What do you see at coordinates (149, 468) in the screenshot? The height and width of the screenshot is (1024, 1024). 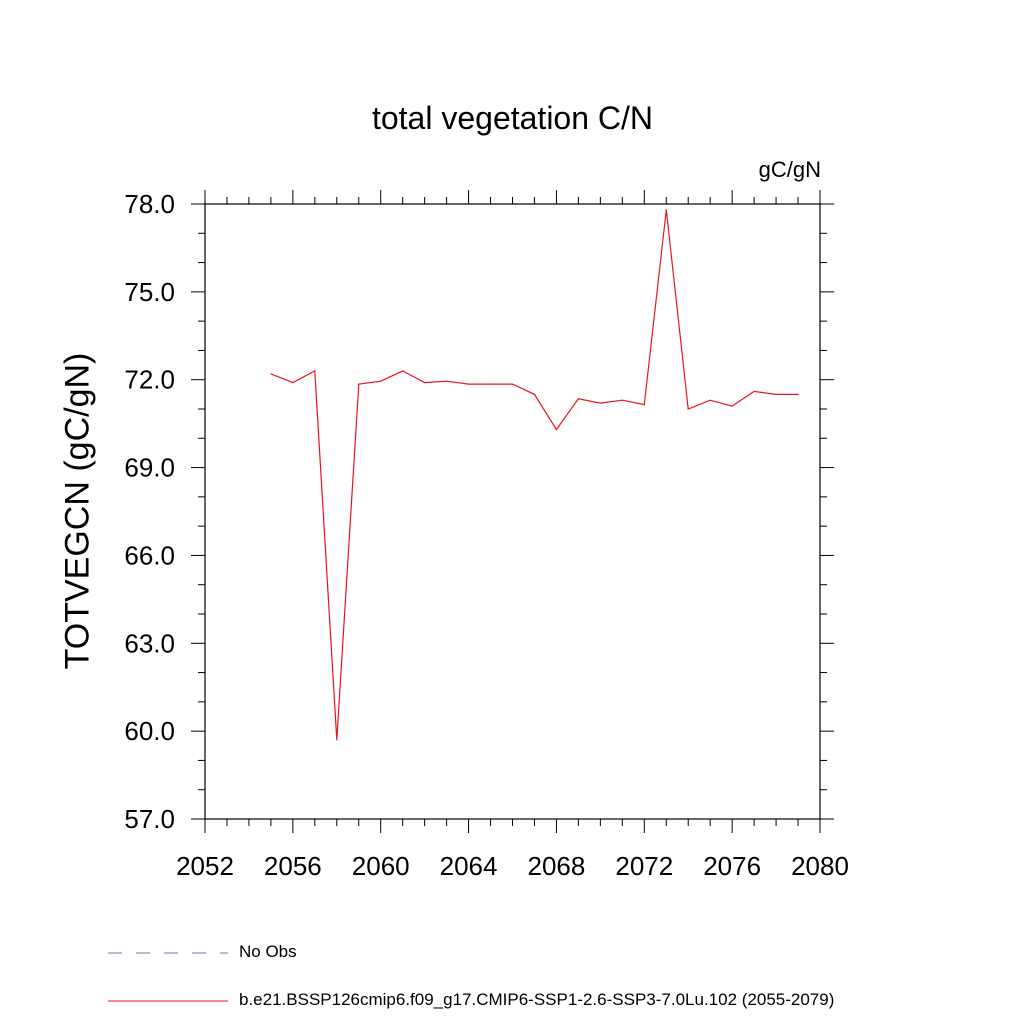 I see `y-tick-label: 69.0` at bounding box center [149, 468].